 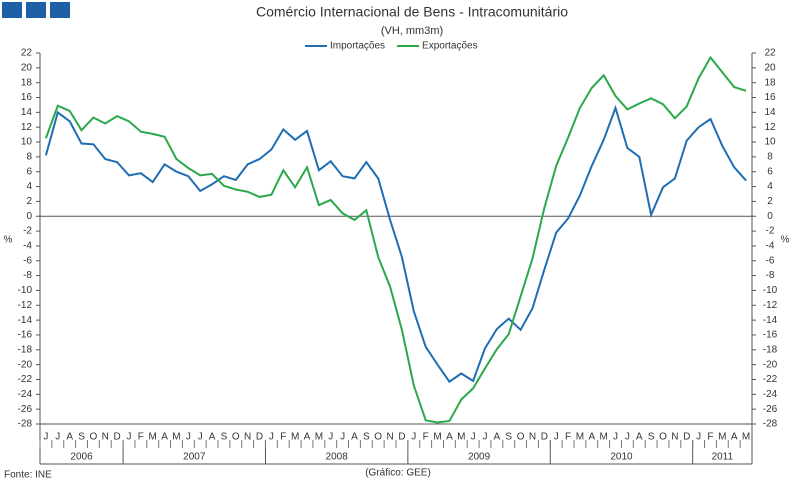 I want to click on legend-label: Exportações, so click(x=450, y=46).